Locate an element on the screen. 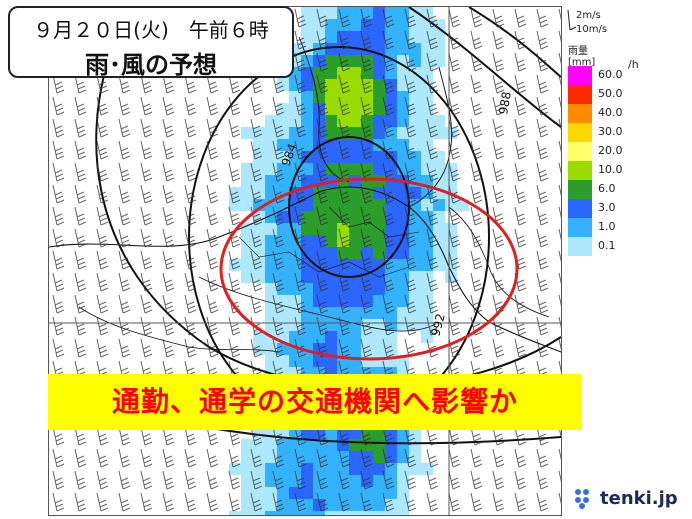 The image size is (692, 519). legend-swatch-label: 60.0 is located at coordinates (610, 74).